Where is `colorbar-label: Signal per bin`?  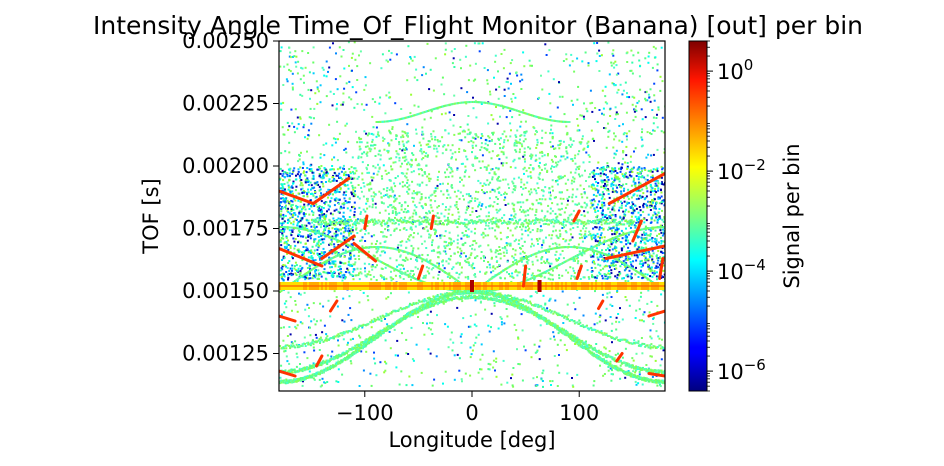 colorbar-label: Signal per bin is located at coordinates (792, 215).